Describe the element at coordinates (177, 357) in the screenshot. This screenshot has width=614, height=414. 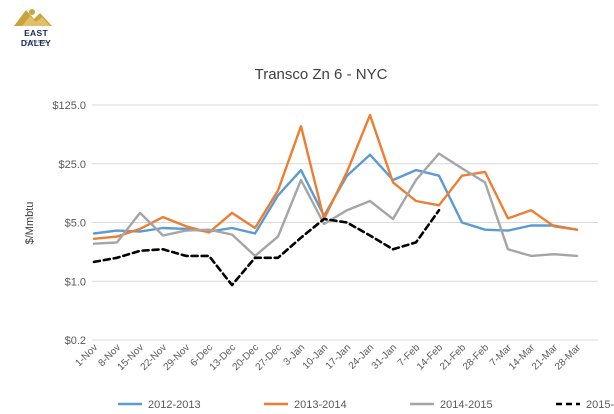
I see `x-tick-label: 29-Nov` at that location.